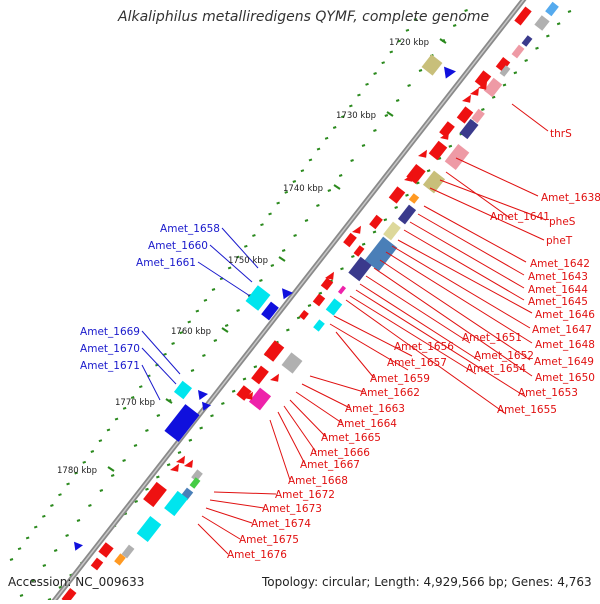 This screenshot has height=604, width=600. I want to click on gene-label: Amet_1652, so click(504, 356).